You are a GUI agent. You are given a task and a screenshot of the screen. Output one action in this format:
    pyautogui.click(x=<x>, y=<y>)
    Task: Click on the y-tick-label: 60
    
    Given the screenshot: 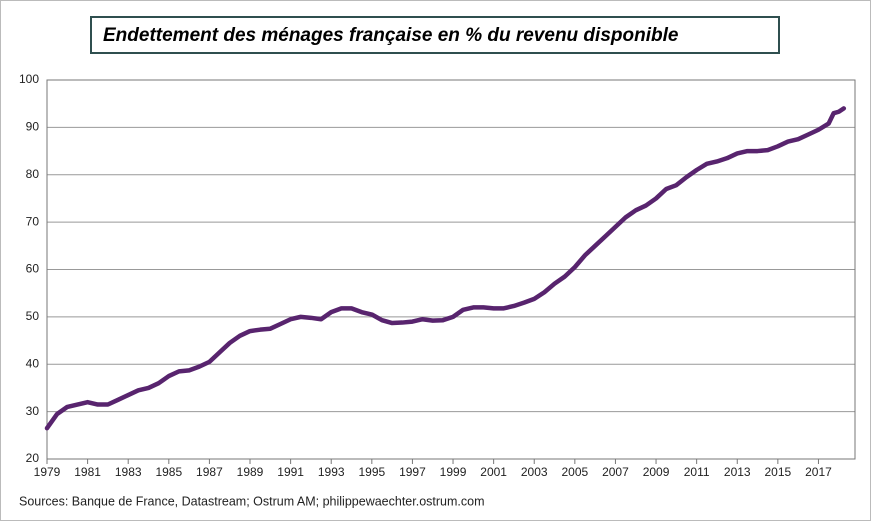 What is the action you would take?
    pyautogui.click(x=33, y=269)
    